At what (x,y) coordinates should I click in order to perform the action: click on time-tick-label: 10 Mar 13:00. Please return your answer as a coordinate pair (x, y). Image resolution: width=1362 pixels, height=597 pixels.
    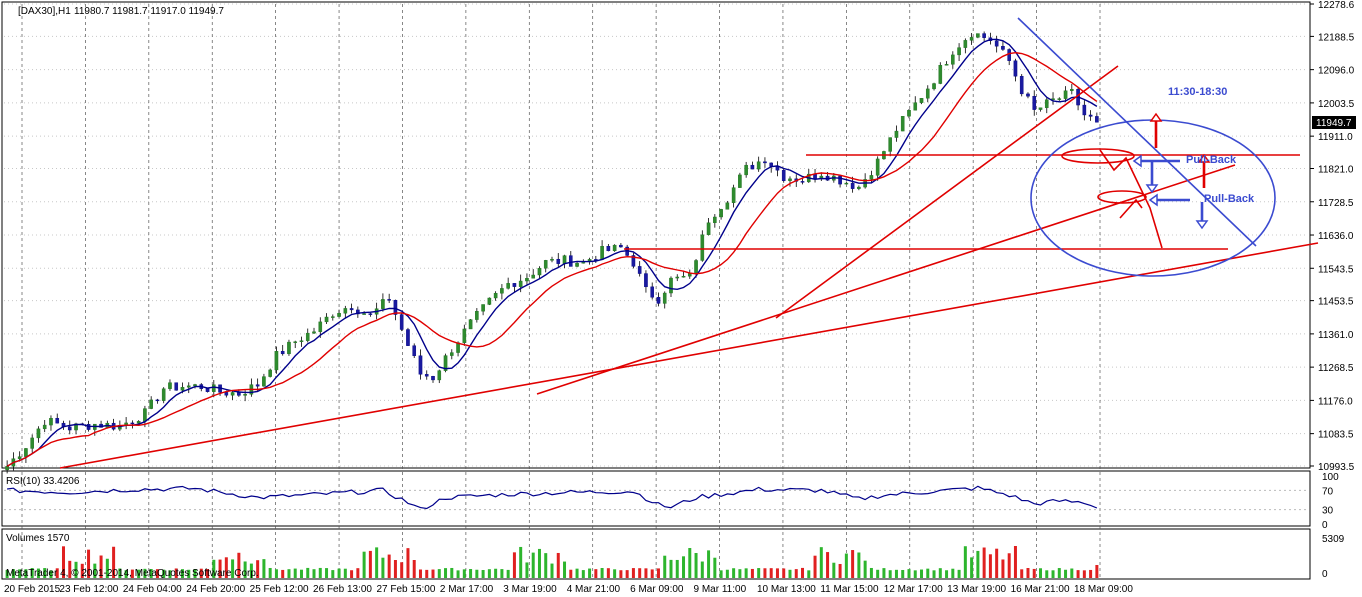
    Looking at the image, I should click on (786, 589).